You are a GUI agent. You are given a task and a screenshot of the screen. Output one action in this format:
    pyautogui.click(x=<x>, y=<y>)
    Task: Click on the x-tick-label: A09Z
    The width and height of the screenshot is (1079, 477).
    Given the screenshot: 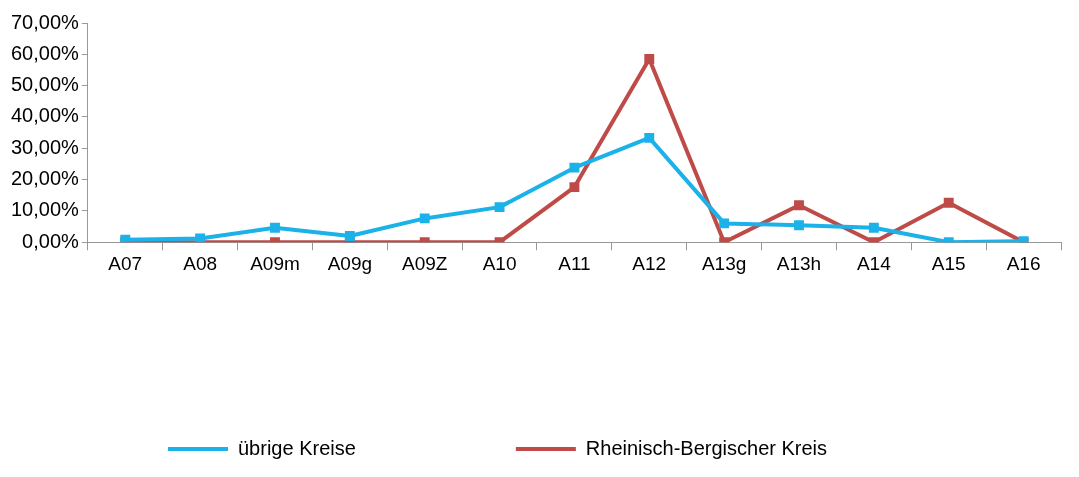 What is the action you would take?
    pyautogui.click(x=424, y=263)
    